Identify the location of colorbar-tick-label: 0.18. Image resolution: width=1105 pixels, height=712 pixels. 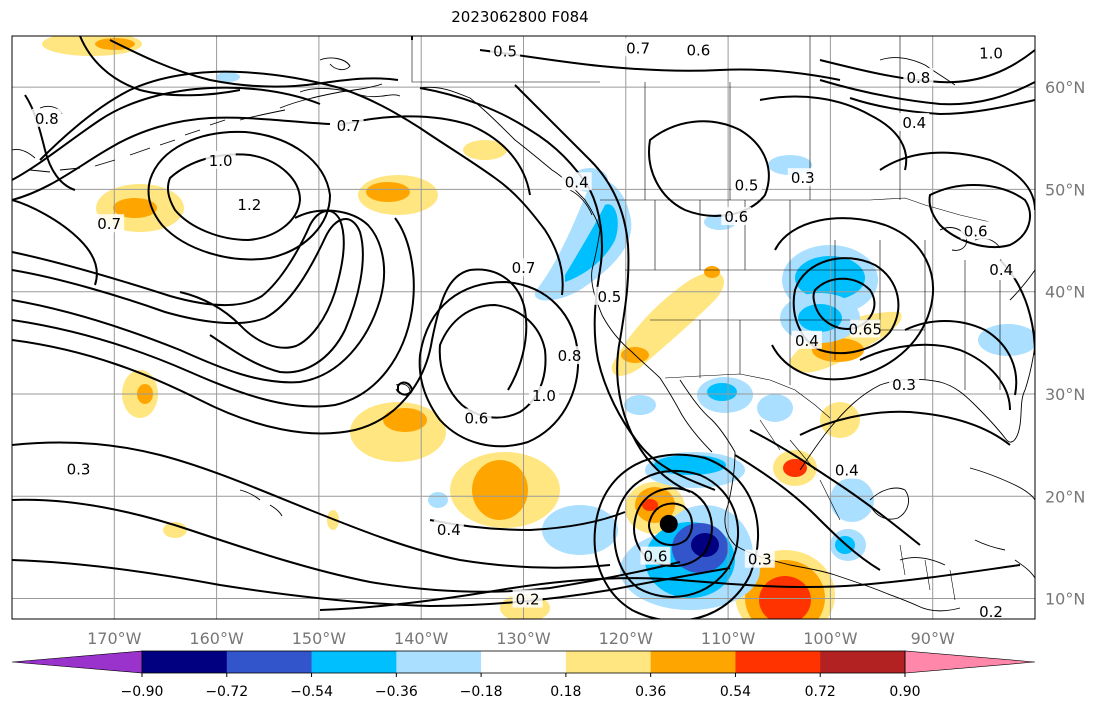
(565, 692).